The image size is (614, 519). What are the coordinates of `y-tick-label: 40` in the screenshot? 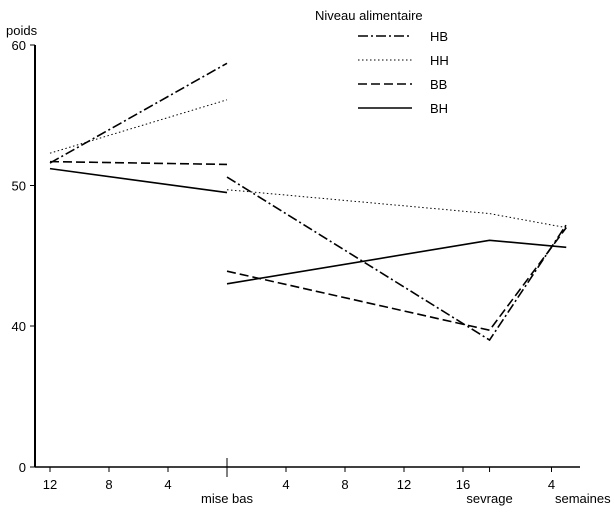 It's located at (19, 326).